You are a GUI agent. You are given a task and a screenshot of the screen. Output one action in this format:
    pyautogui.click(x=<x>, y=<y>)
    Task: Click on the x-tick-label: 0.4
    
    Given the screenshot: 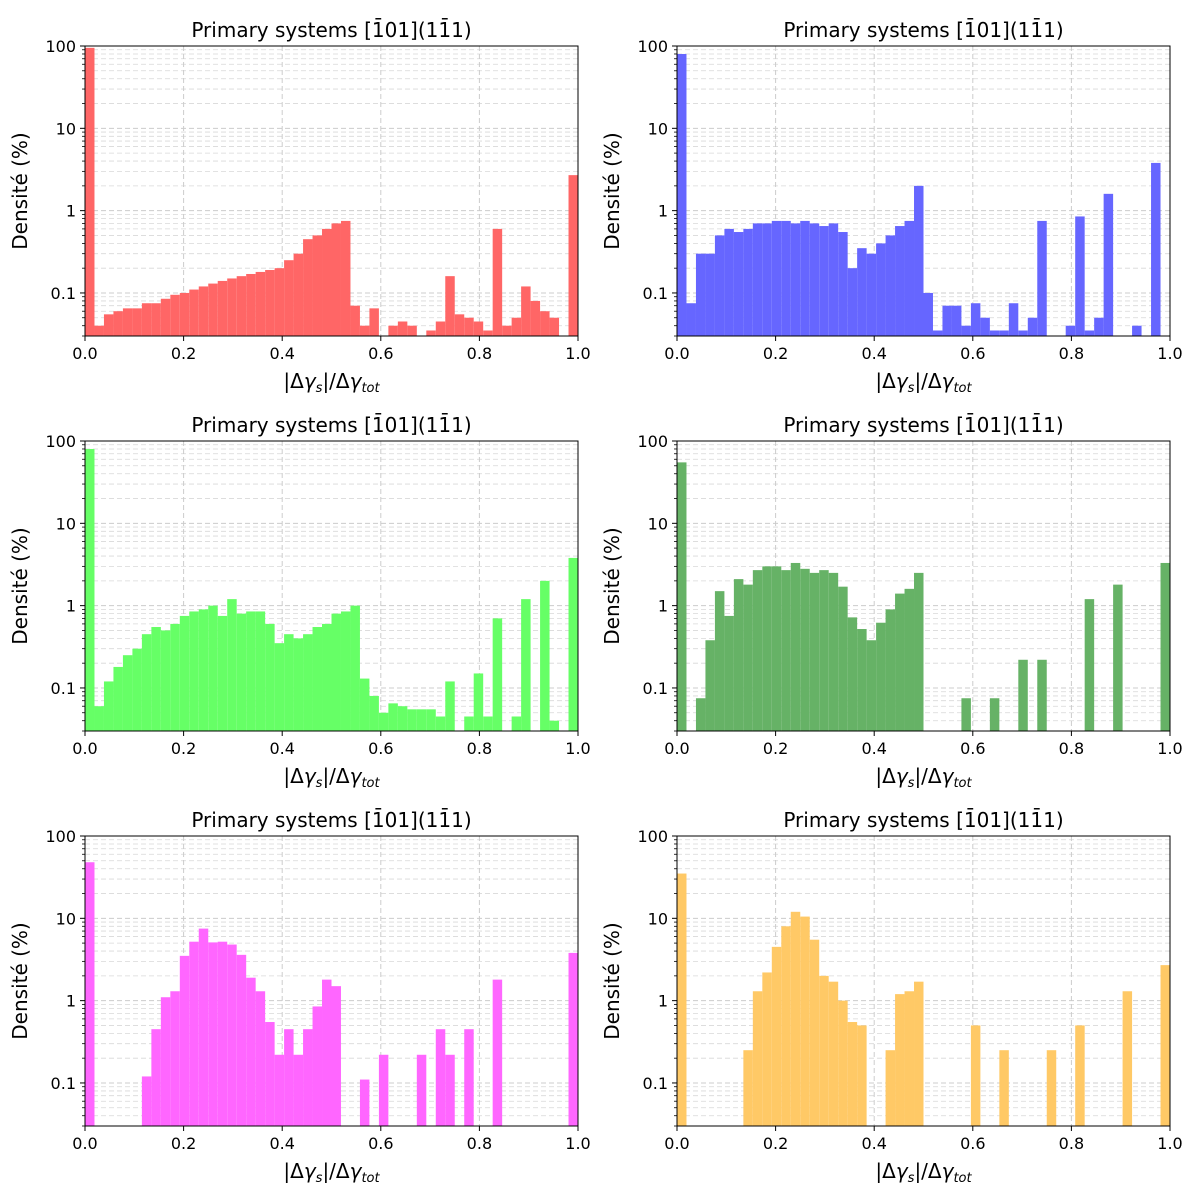 What is the action you would take?
    pyautogui.click(x=873, y=353)
    